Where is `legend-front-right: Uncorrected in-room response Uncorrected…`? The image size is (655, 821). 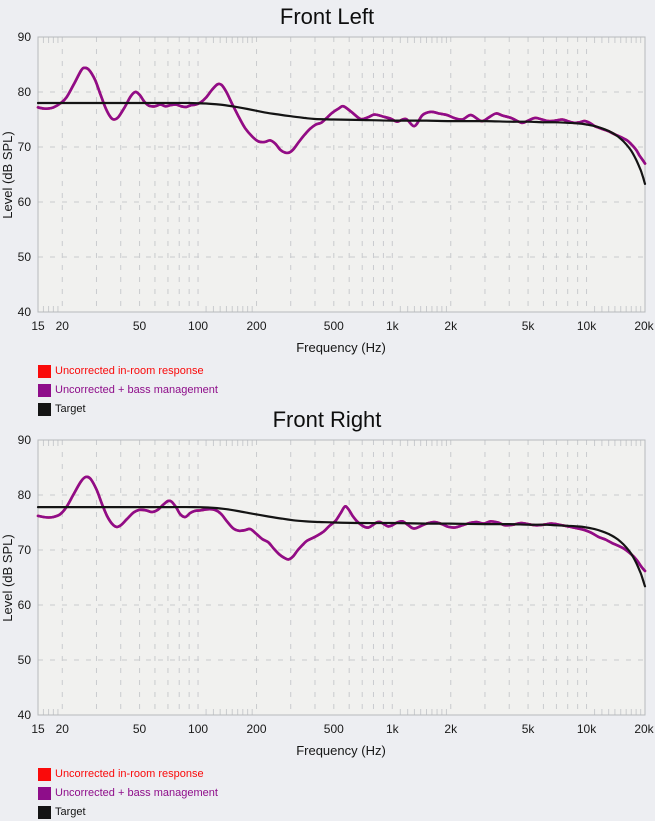 legend-front-right: Uncorrected in-room response Uncorrected… is located at coordinates (128, 794).